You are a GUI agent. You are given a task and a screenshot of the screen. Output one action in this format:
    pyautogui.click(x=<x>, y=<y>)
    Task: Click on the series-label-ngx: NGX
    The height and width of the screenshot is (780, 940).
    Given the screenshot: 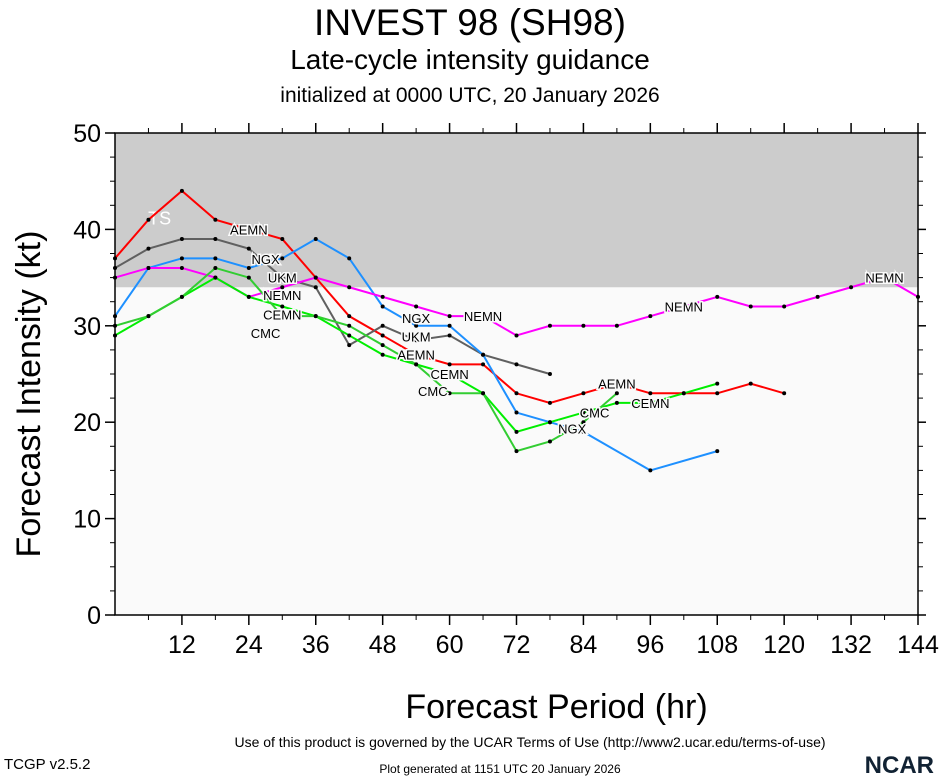 What is the action you would take?
    pyautogui.click(x=572, y=429)
    